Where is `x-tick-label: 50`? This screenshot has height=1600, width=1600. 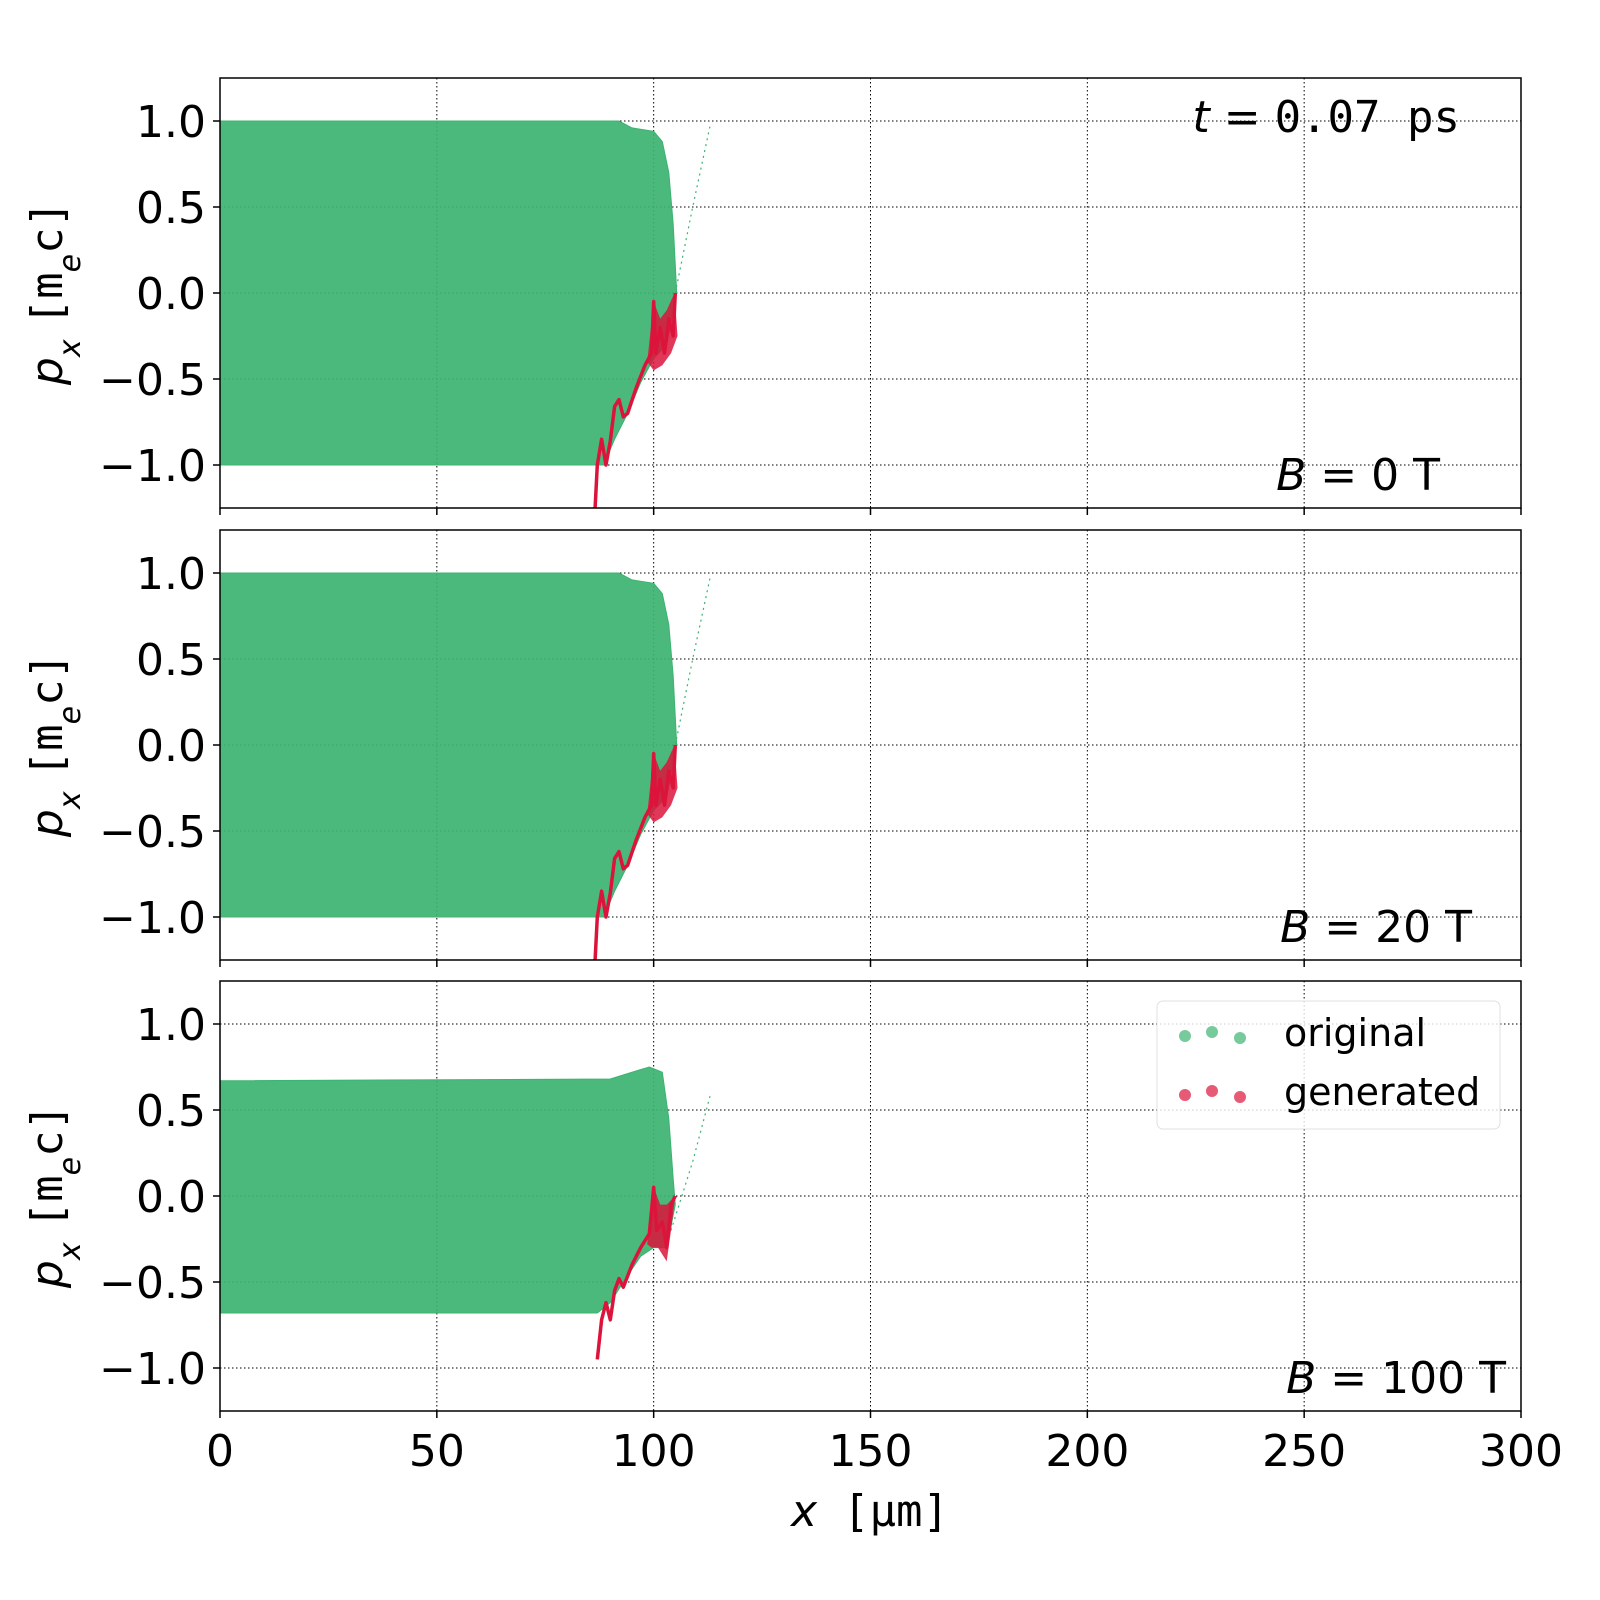
x-tick-label: 50 is located at coordinates (437, 1451).